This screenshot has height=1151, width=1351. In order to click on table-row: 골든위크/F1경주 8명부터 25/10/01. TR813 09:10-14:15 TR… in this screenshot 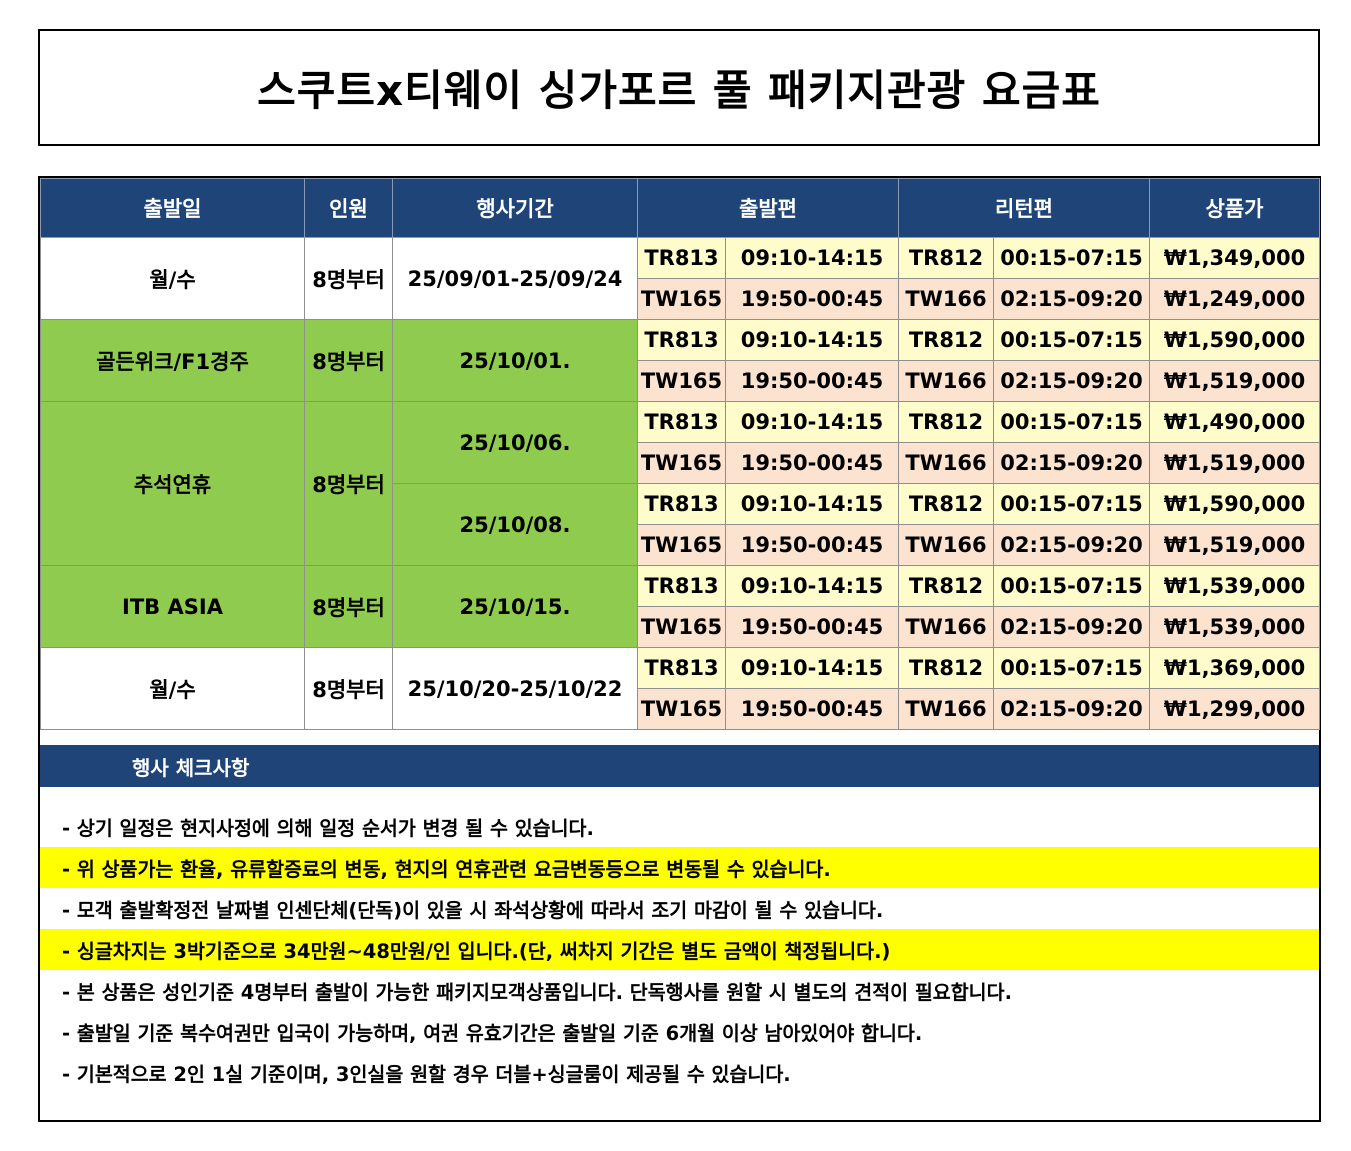, I will do `click(680, 360)`.